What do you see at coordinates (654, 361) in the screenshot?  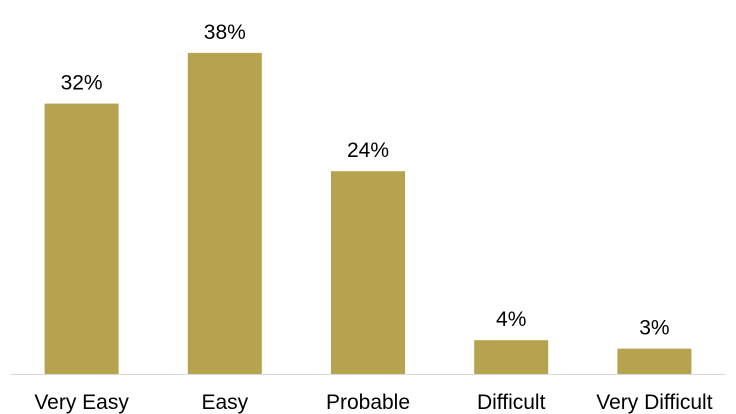 I see `bar-very-difficult` at bounding box center [654, 361].